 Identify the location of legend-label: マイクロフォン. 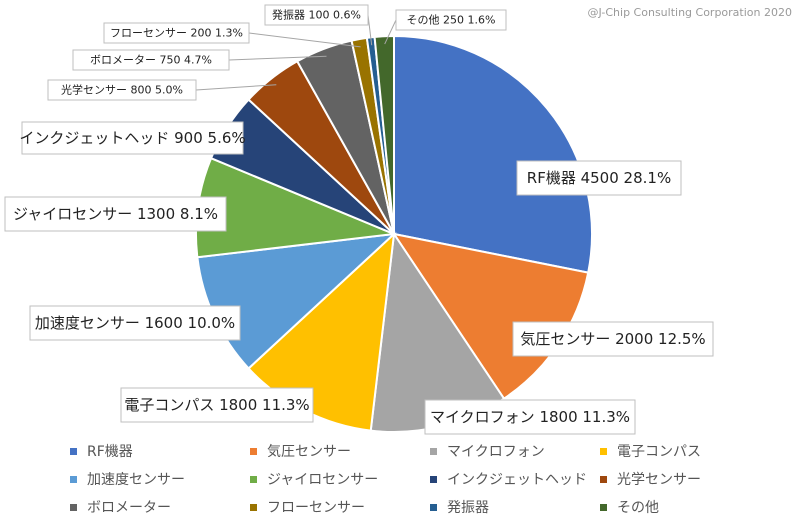
(496, 452).